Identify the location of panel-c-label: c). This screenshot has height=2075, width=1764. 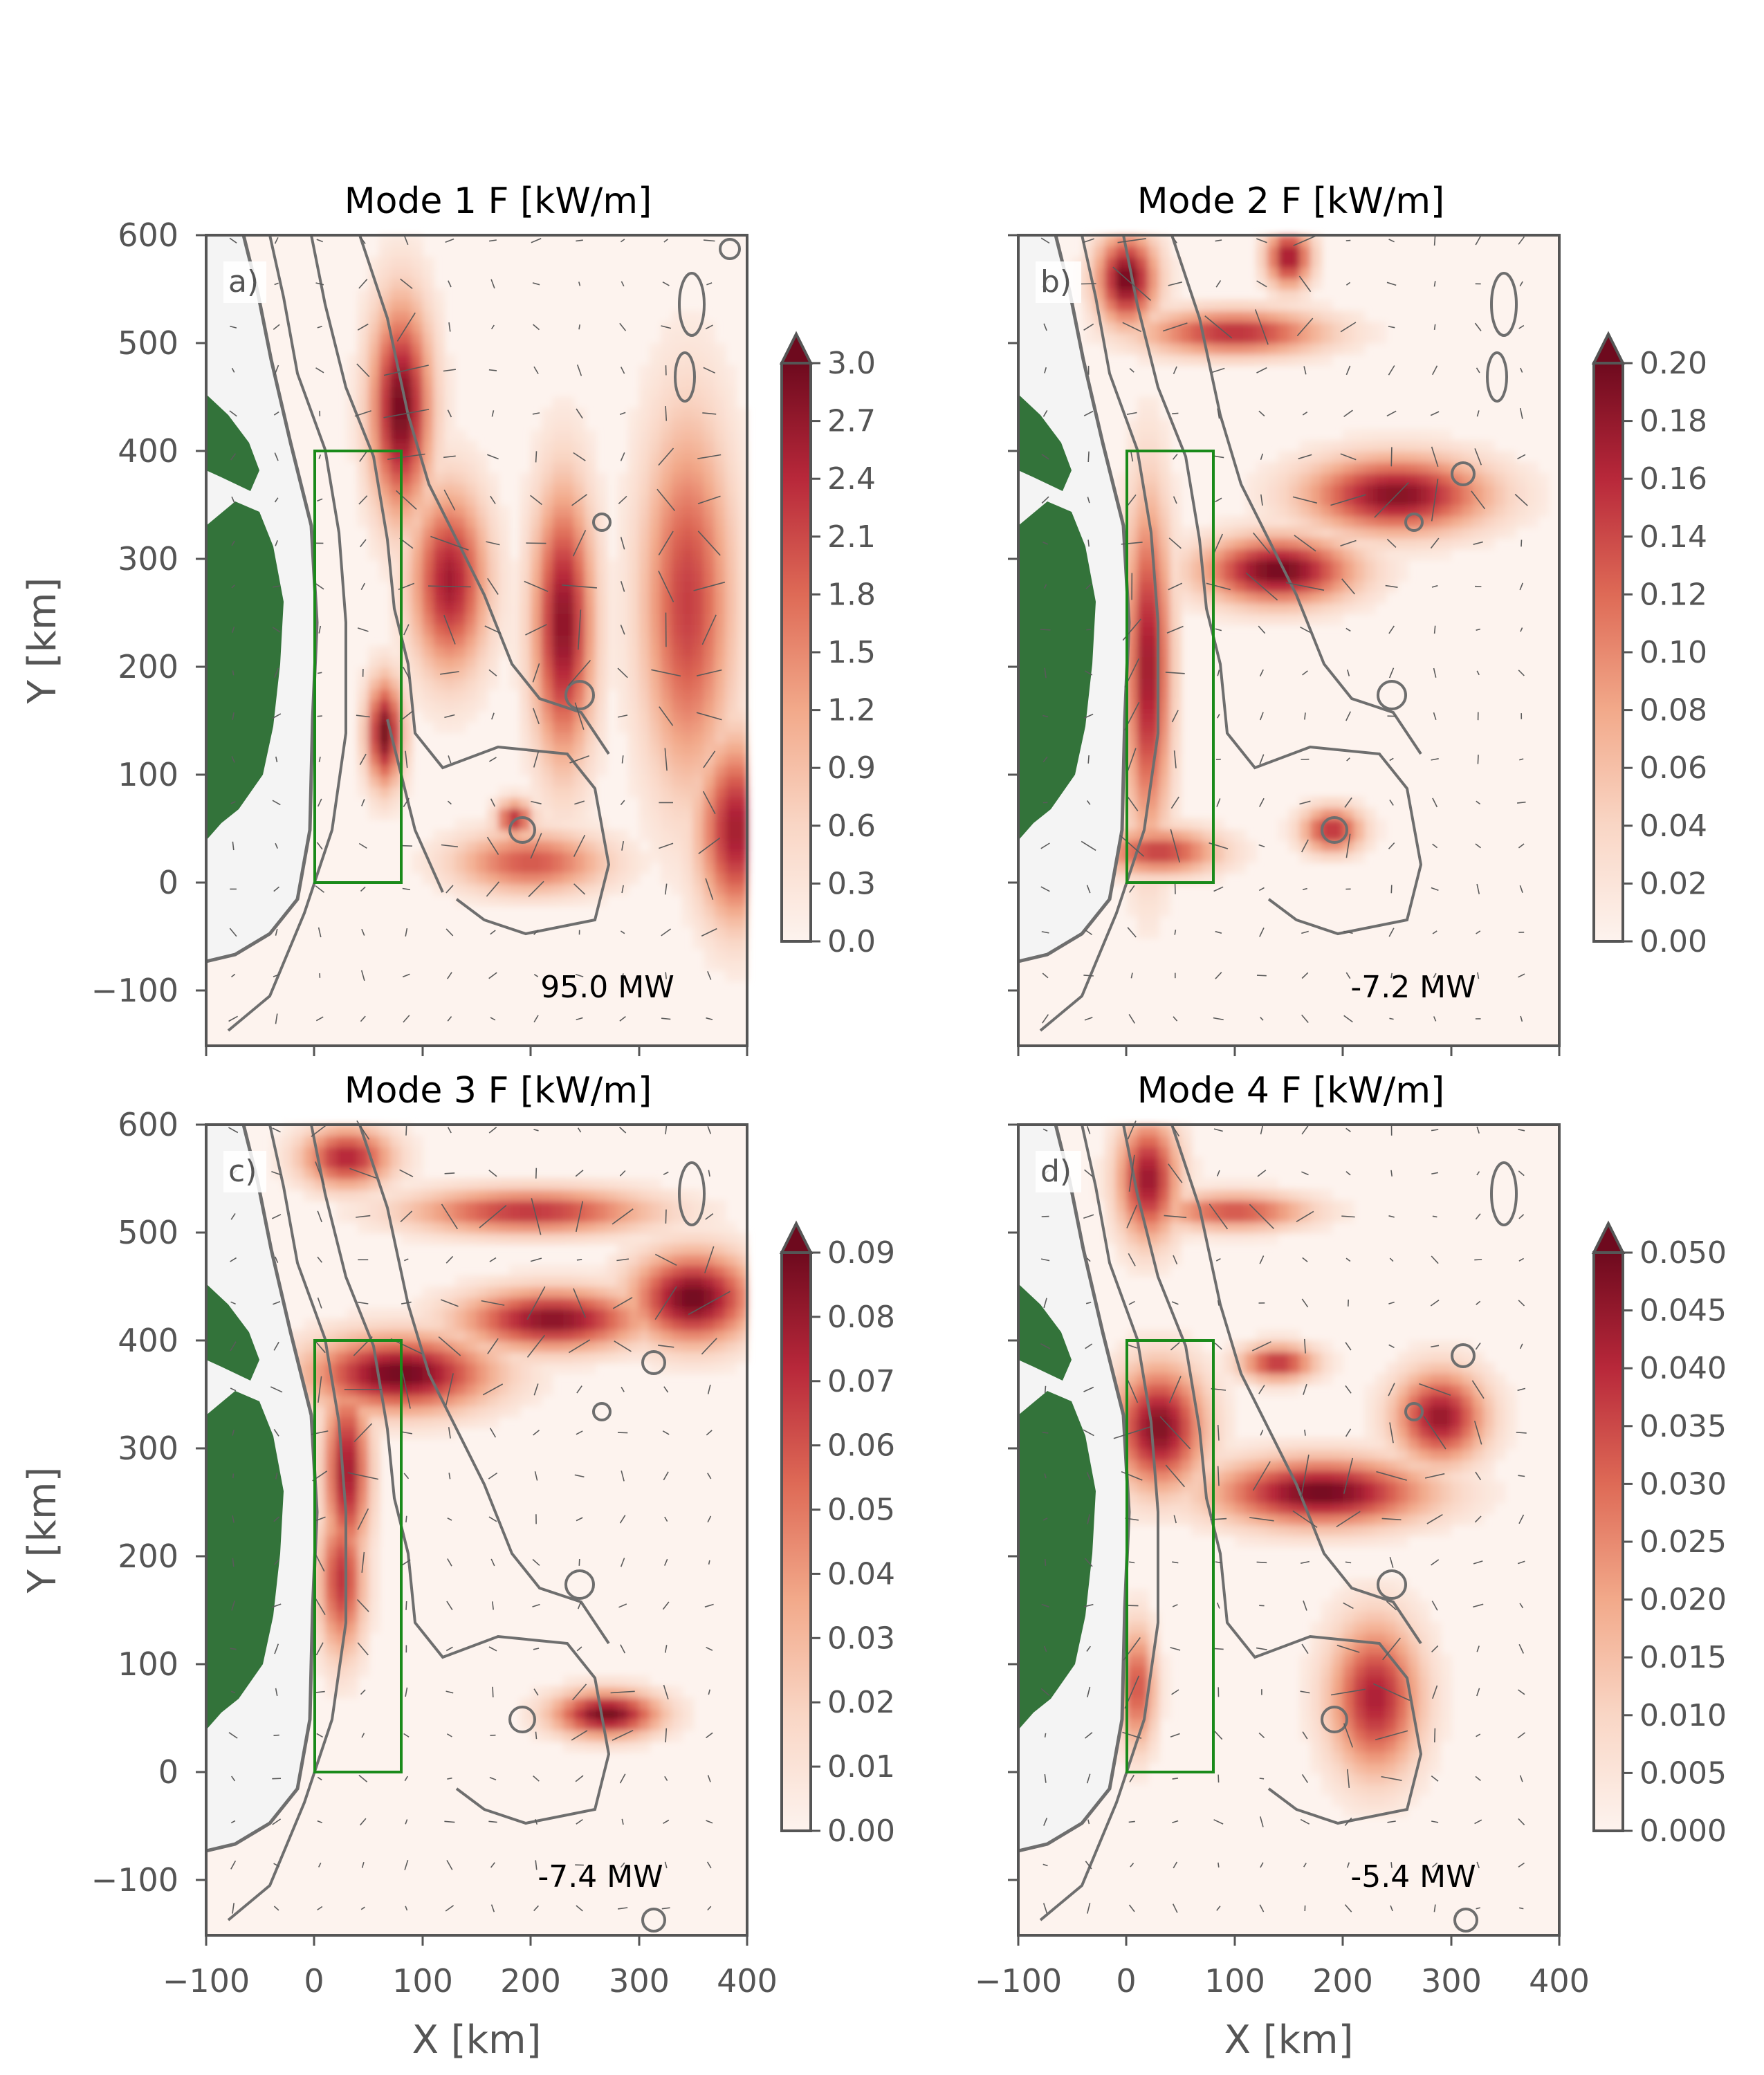
(242, 1171).